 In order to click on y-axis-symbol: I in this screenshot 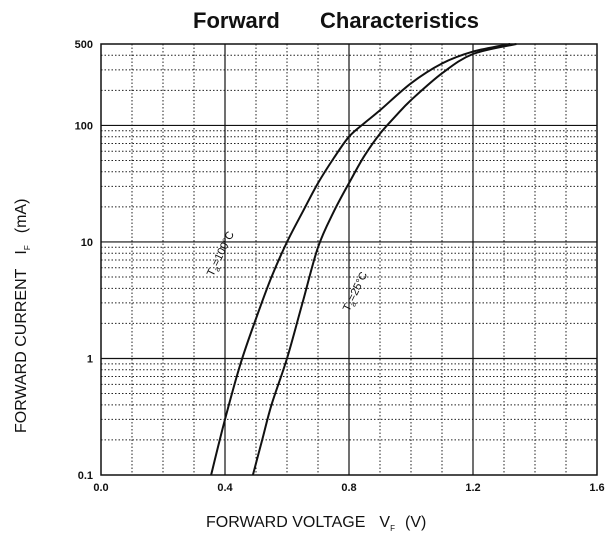, I will do `click(21, 252)`.